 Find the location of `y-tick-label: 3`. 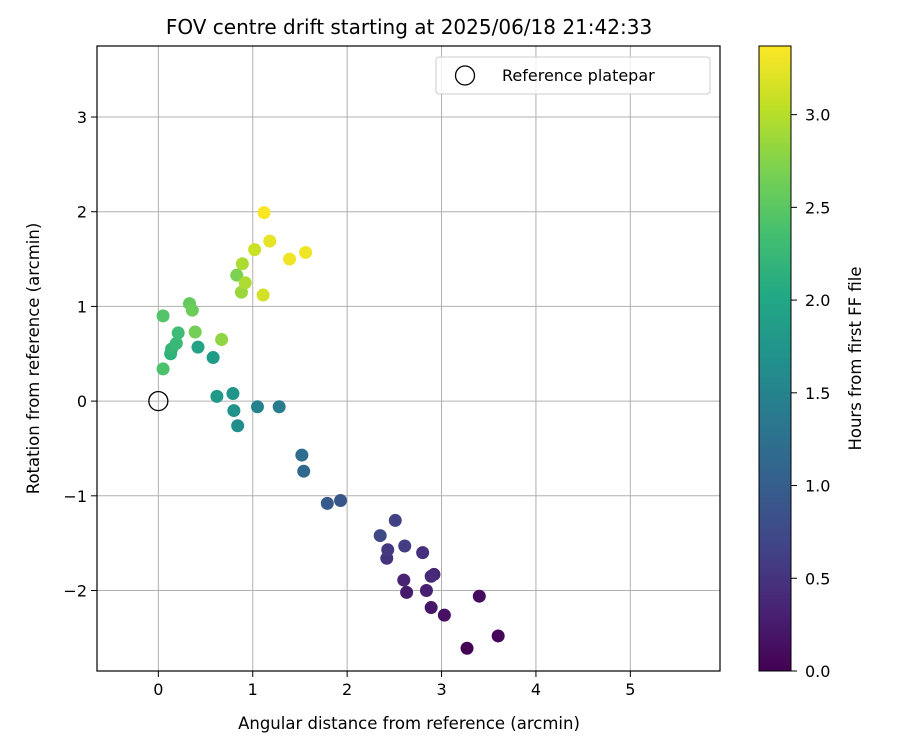

y-tick-label: 3 is located at coordinates (82, 117).